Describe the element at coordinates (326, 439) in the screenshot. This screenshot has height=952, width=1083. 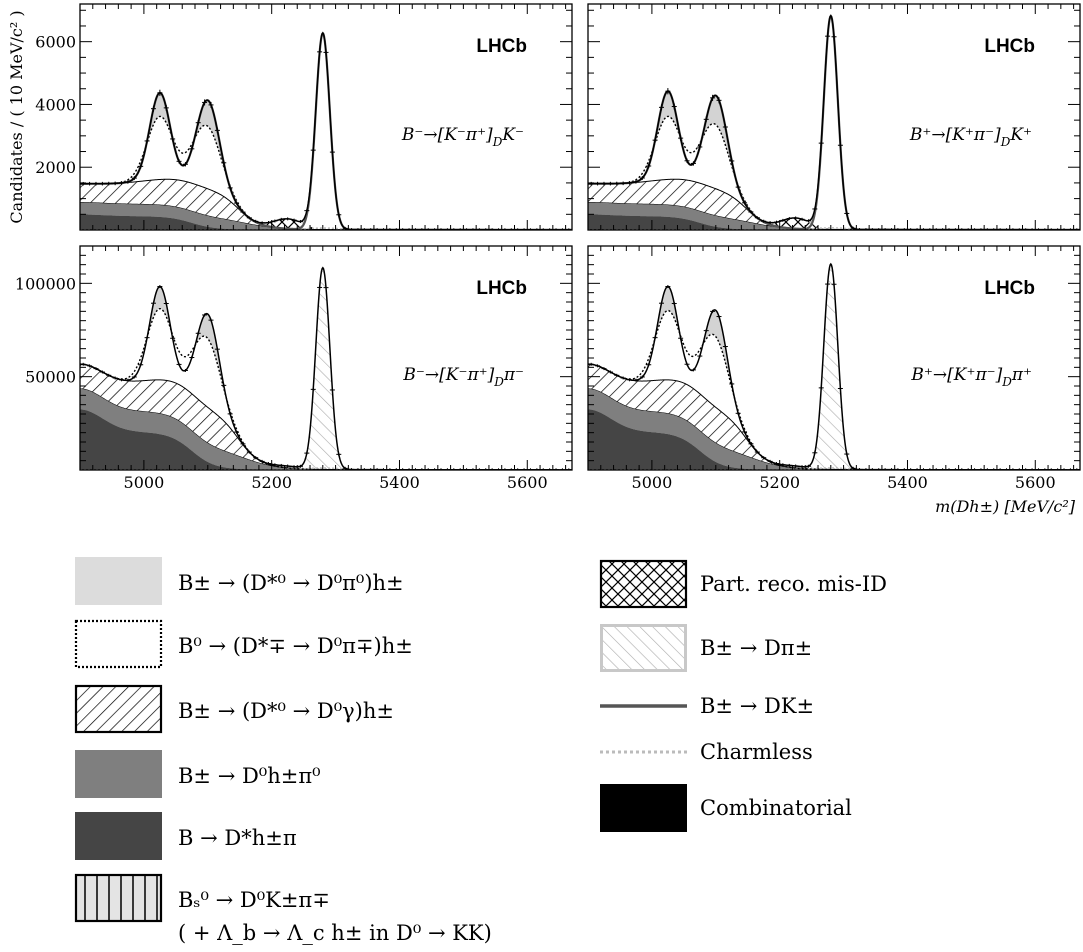
I see `area-dstar-h-pi` at that location.